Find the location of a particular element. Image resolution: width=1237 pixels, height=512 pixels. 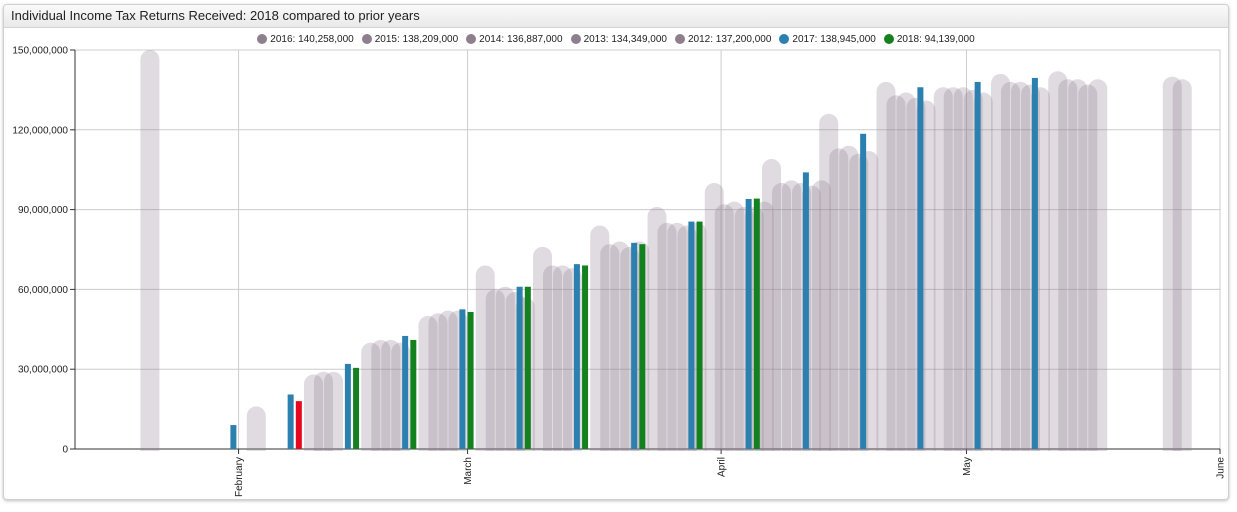

y-tick-label: 150,000,000 is located at coordinates (40, 51).